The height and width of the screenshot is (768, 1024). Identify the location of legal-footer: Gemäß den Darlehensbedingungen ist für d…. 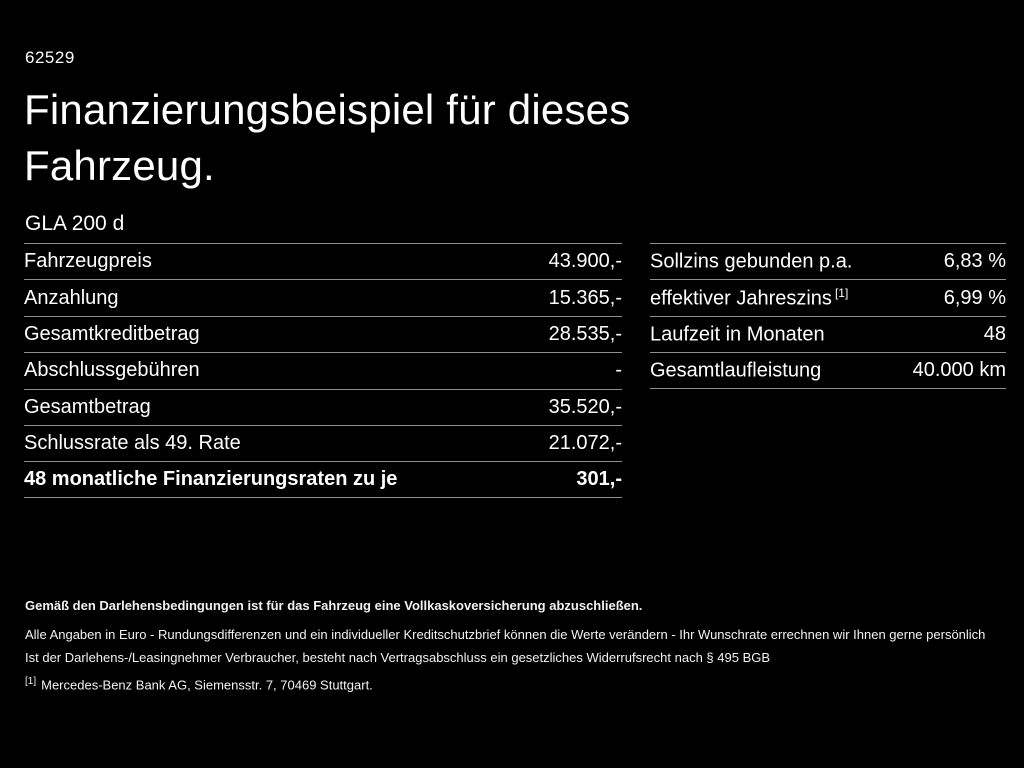
(512, 645).